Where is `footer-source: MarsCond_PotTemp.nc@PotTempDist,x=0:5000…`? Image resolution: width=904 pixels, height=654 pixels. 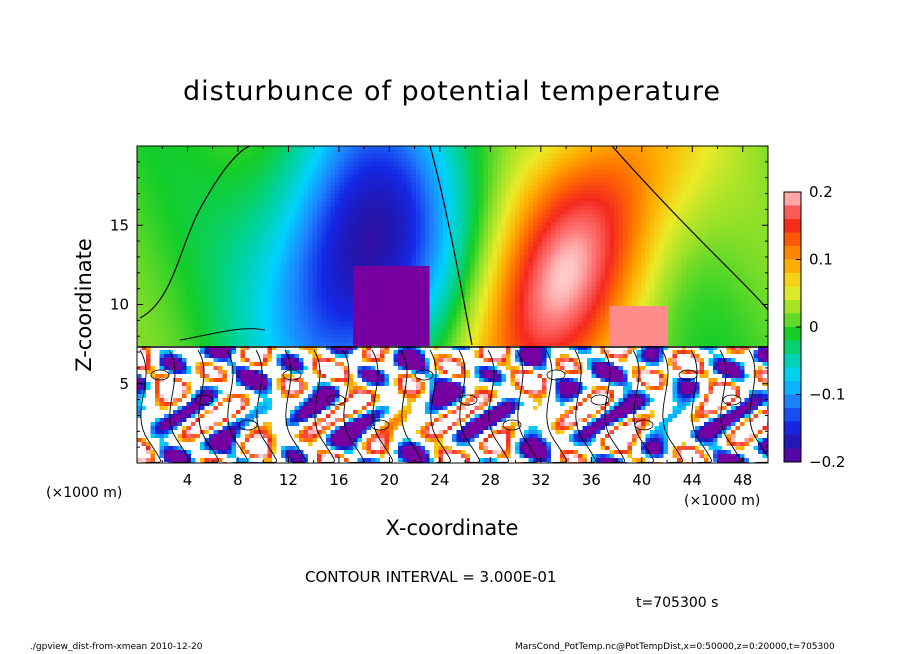 footer-source: MarsCond_PotTemp.nc@PotTempDist,x=0:5000… is located at coordinates (675, 647).